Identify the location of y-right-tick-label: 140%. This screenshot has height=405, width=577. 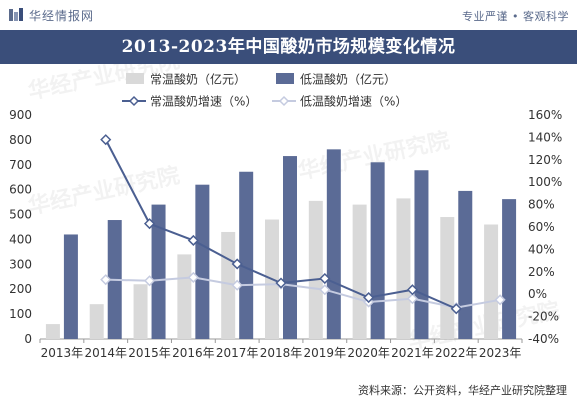
(545, 137).